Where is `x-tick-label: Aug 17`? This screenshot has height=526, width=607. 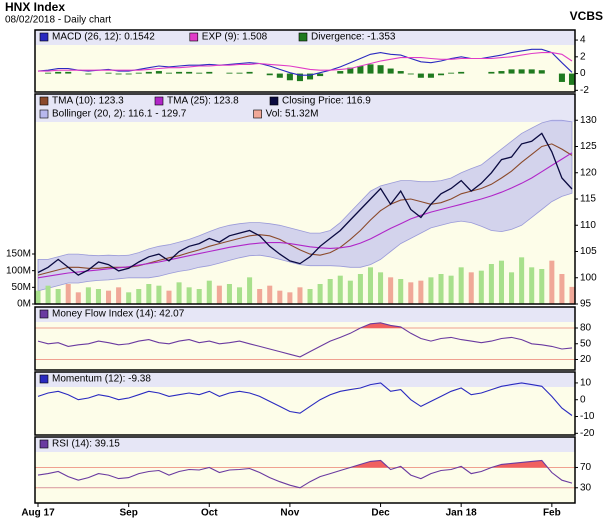 x-tick-label: Aug 17 is located at coordinates (38, 513).